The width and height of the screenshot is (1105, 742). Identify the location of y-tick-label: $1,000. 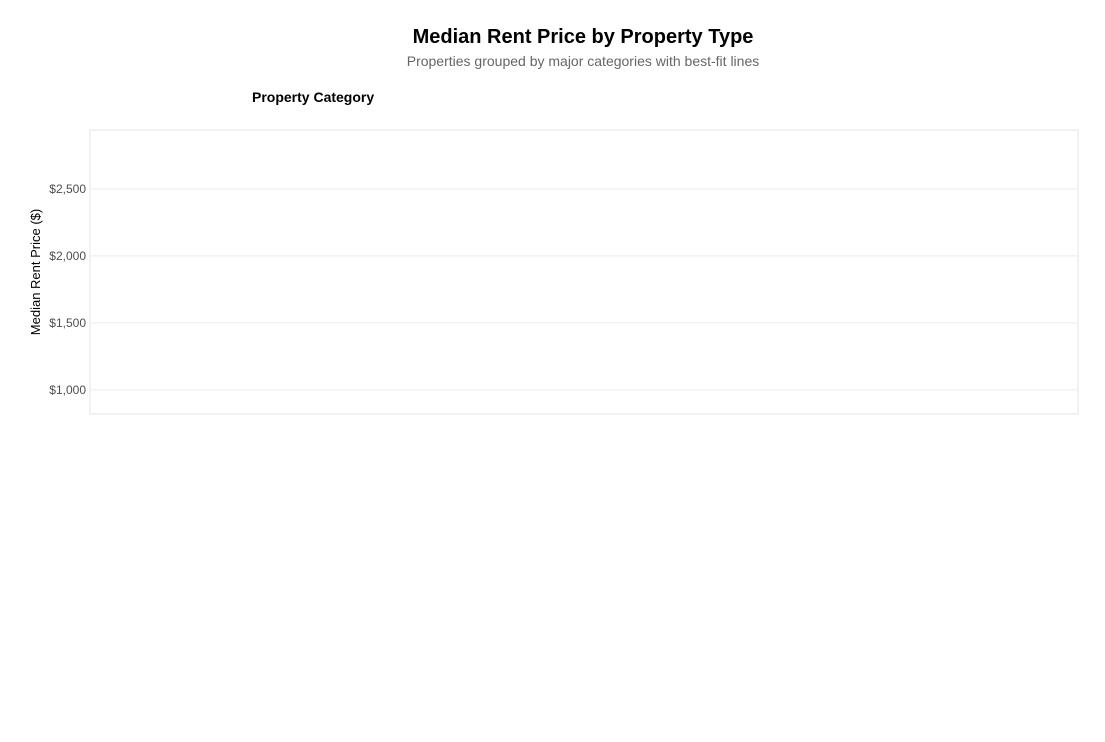
(67, 390).